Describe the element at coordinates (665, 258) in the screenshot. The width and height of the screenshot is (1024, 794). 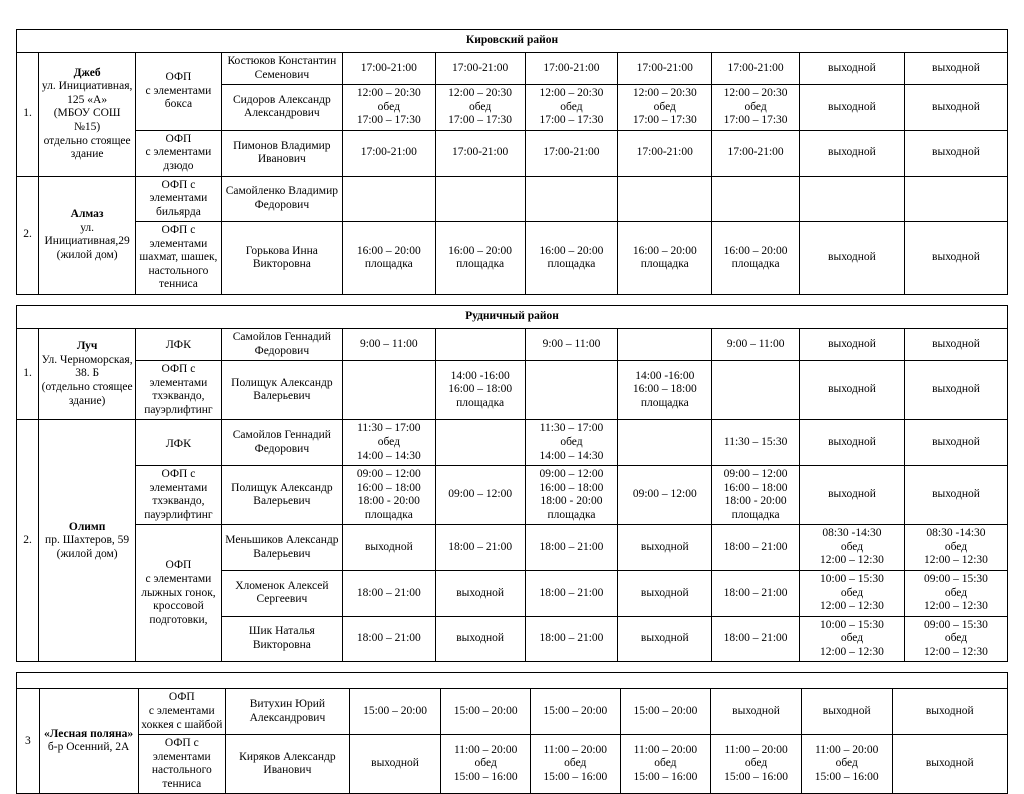
I see `schedule-cell-четверг: 16:00 – 20:00 площадка` at that location.